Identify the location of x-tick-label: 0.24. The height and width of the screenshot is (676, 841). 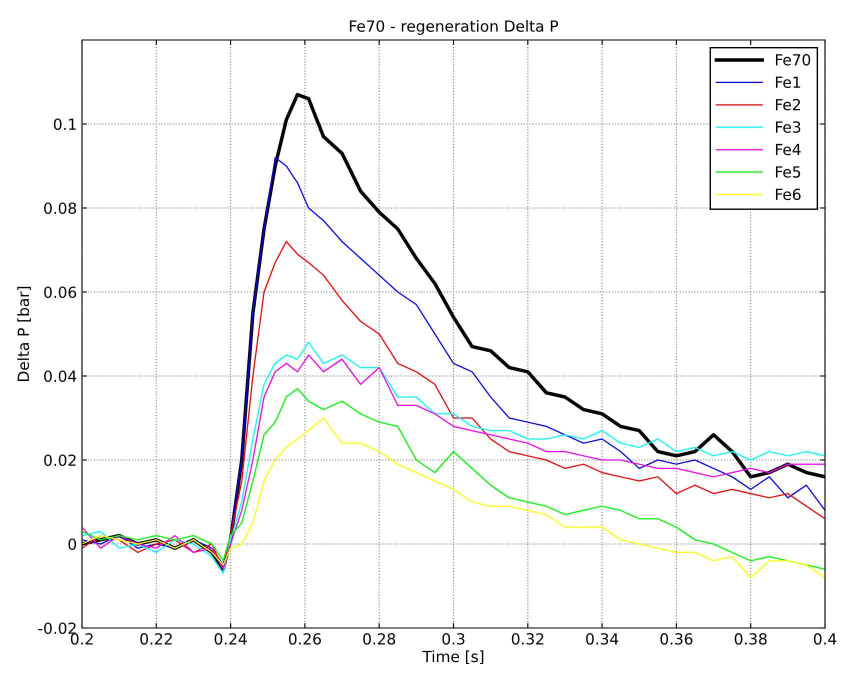
(230, 639).